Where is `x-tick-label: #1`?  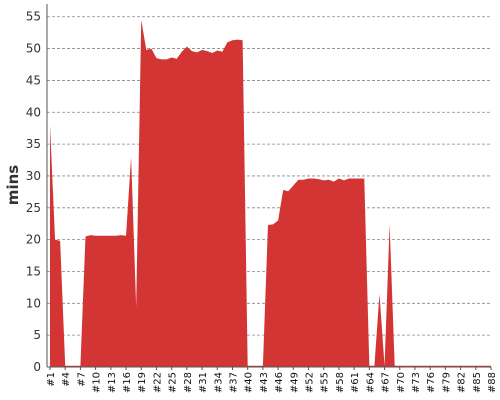 x-tick-label: #1 is located at coordinates (51, 379).